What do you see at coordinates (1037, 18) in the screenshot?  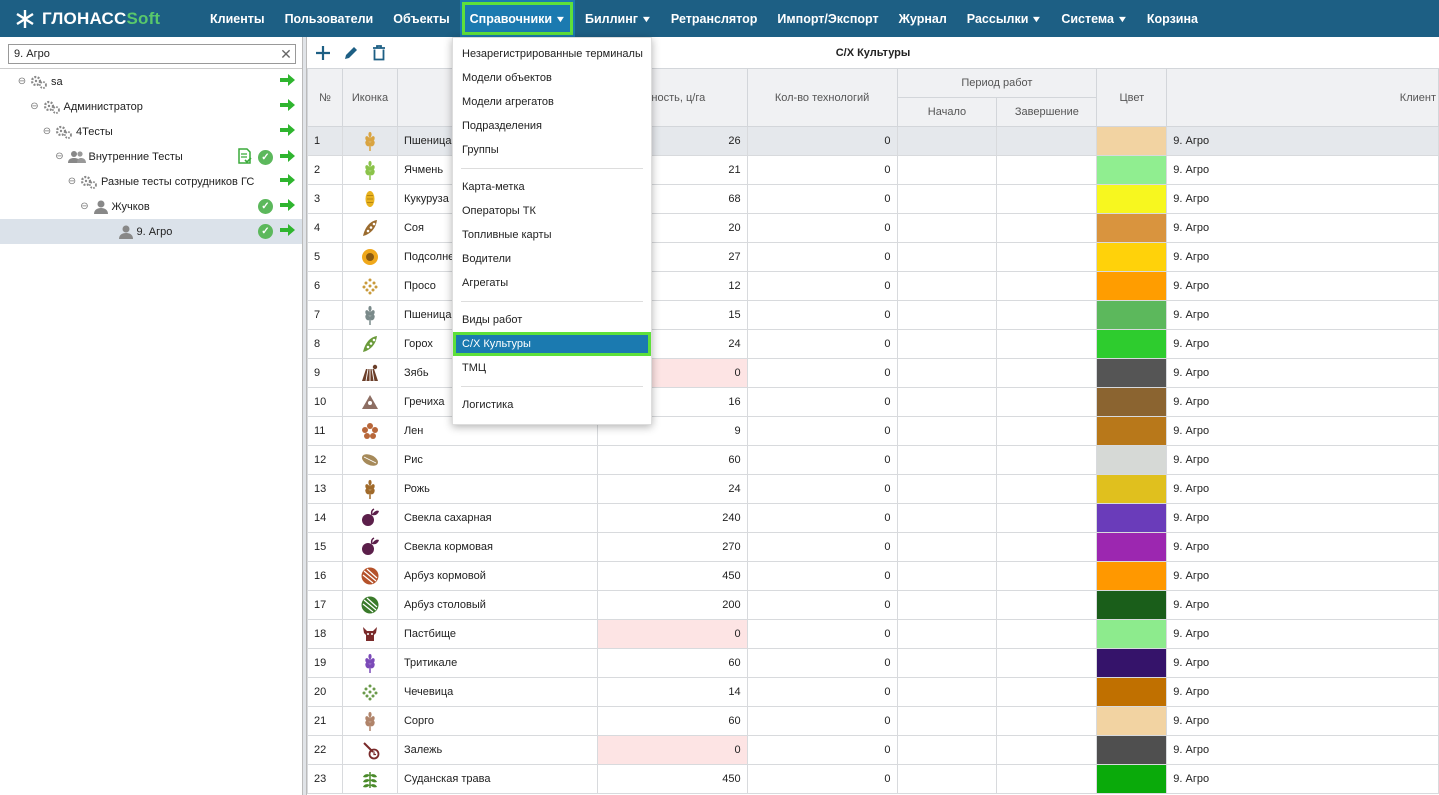 I see `chevron-down-icon: ▼` at bounding box center [1037, 18].